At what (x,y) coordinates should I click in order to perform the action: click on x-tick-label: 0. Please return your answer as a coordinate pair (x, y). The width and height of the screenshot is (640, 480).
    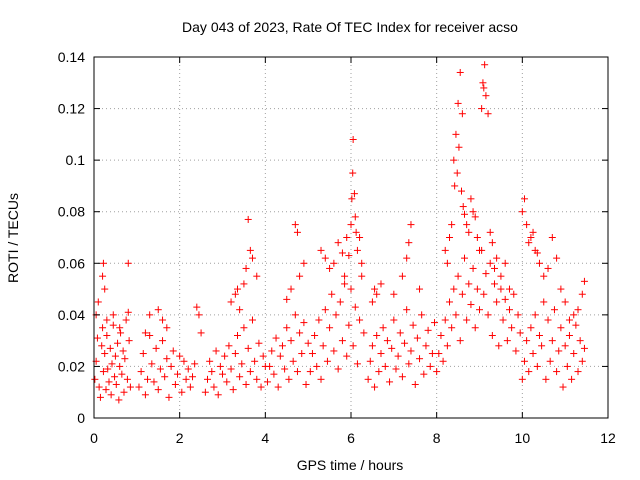
    Looking at the image, I should click on (94, 438).